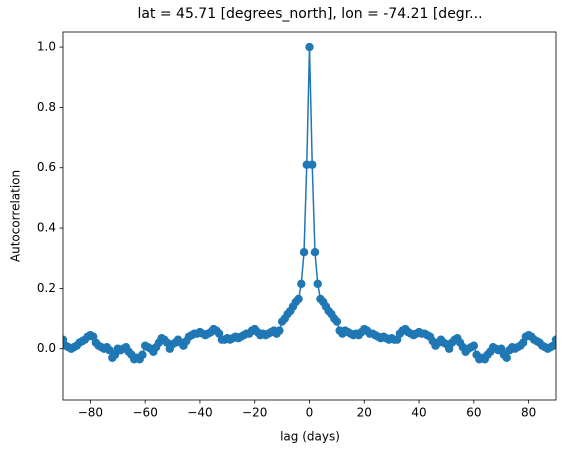 The width and height of the screenshot is (567, 453). I want to click on x-tick-label: 60, so click(473, 413).